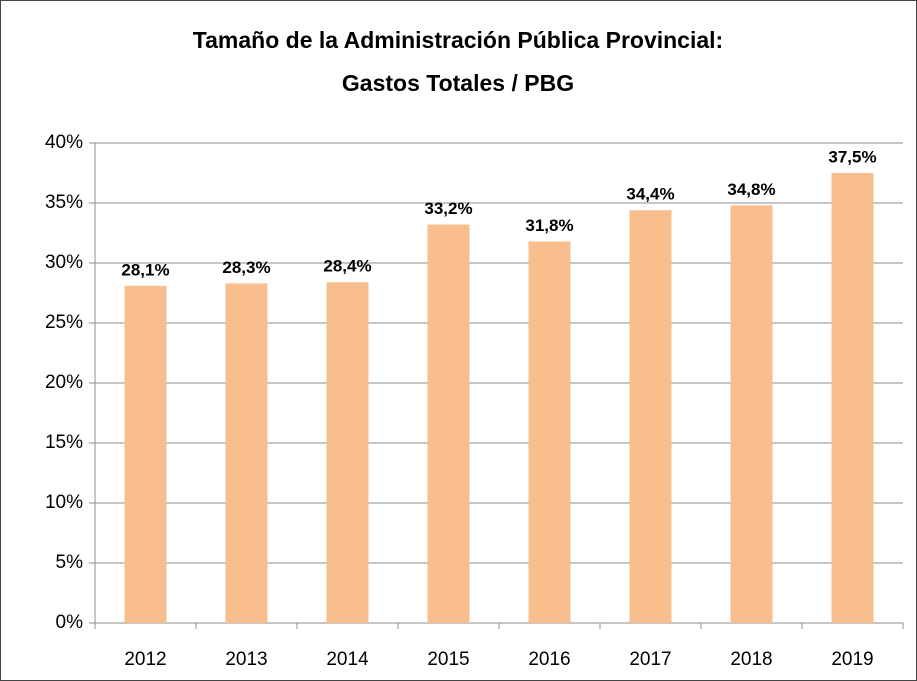 This screenshot has width=917, height=681. Describe the element at coordinates (448, 659) in the screenshot. I see `x-tick-label: 2015` at that location.